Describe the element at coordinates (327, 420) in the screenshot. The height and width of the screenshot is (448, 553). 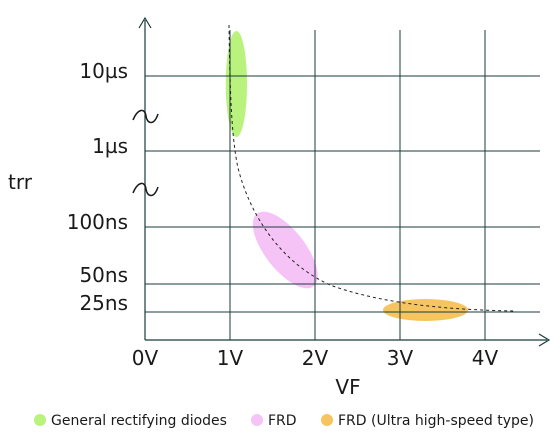
I see `legend-swatch-frd-ultra` at that location.